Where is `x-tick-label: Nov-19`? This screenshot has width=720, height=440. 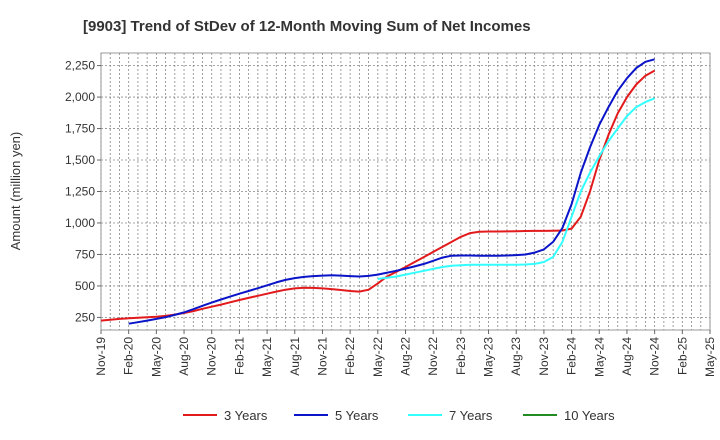
x-tick-label: Nov-19 is located at coordinates (101, 356).